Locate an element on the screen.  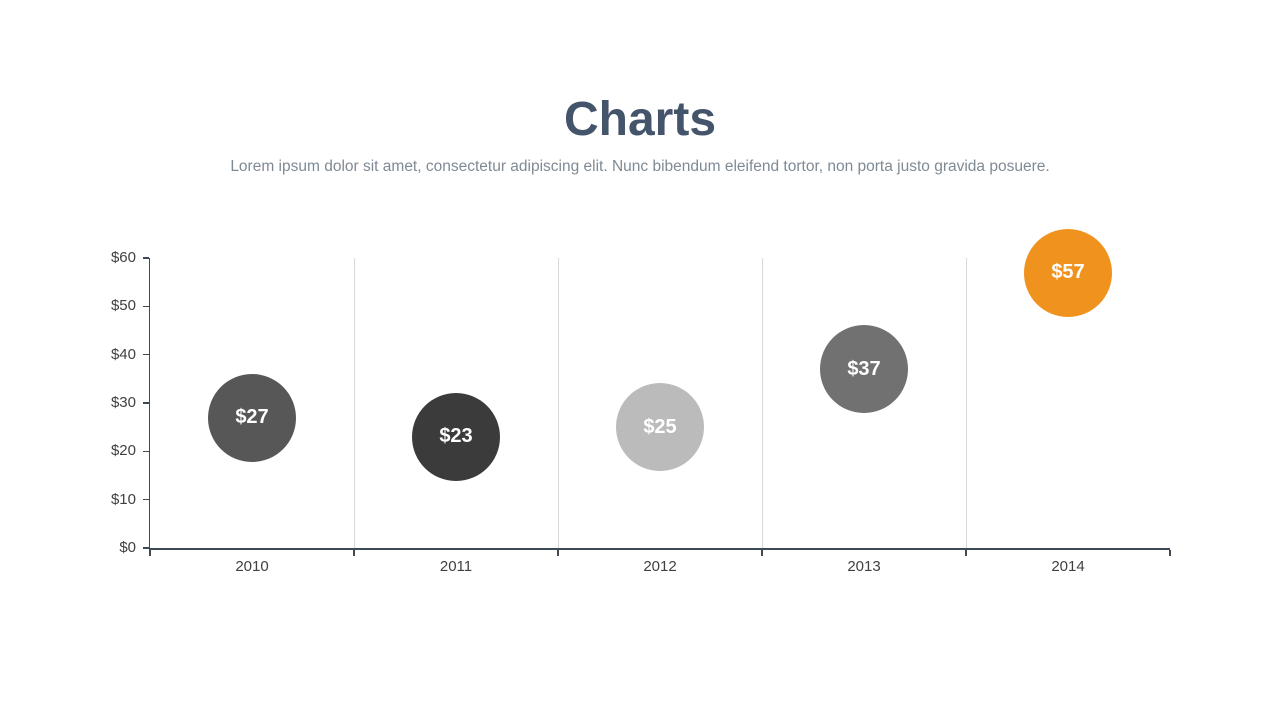
bubble-2010: $27 is located at coordinates (252, 417).